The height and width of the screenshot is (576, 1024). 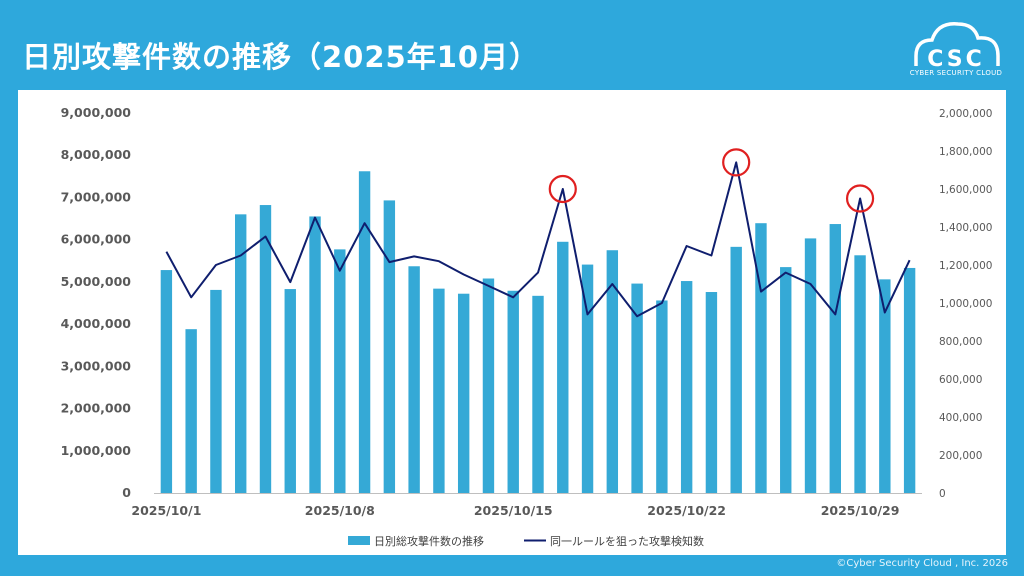 I want to click on left-axis-tick-label: 7,000,000, so click(x=96, y=196).